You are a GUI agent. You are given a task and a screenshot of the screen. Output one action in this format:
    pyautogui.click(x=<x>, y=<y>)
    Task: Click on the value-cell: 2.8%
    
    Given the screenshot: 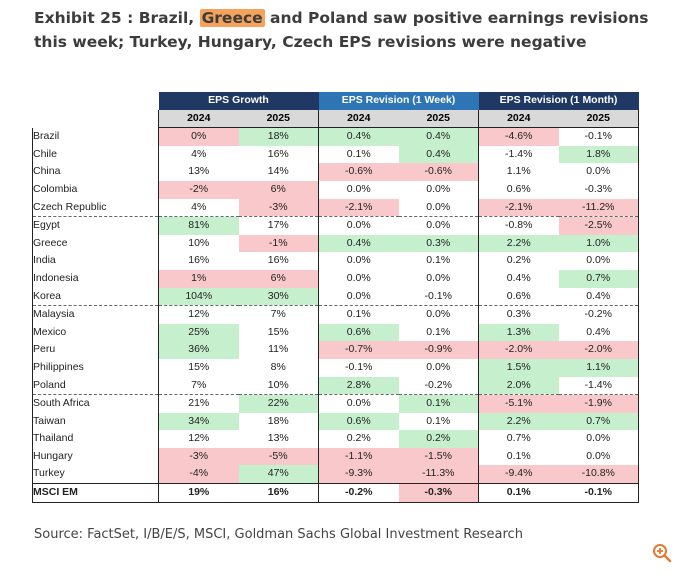 What is the action you would take?
    pyautogui.click(x=358, y=386)
    